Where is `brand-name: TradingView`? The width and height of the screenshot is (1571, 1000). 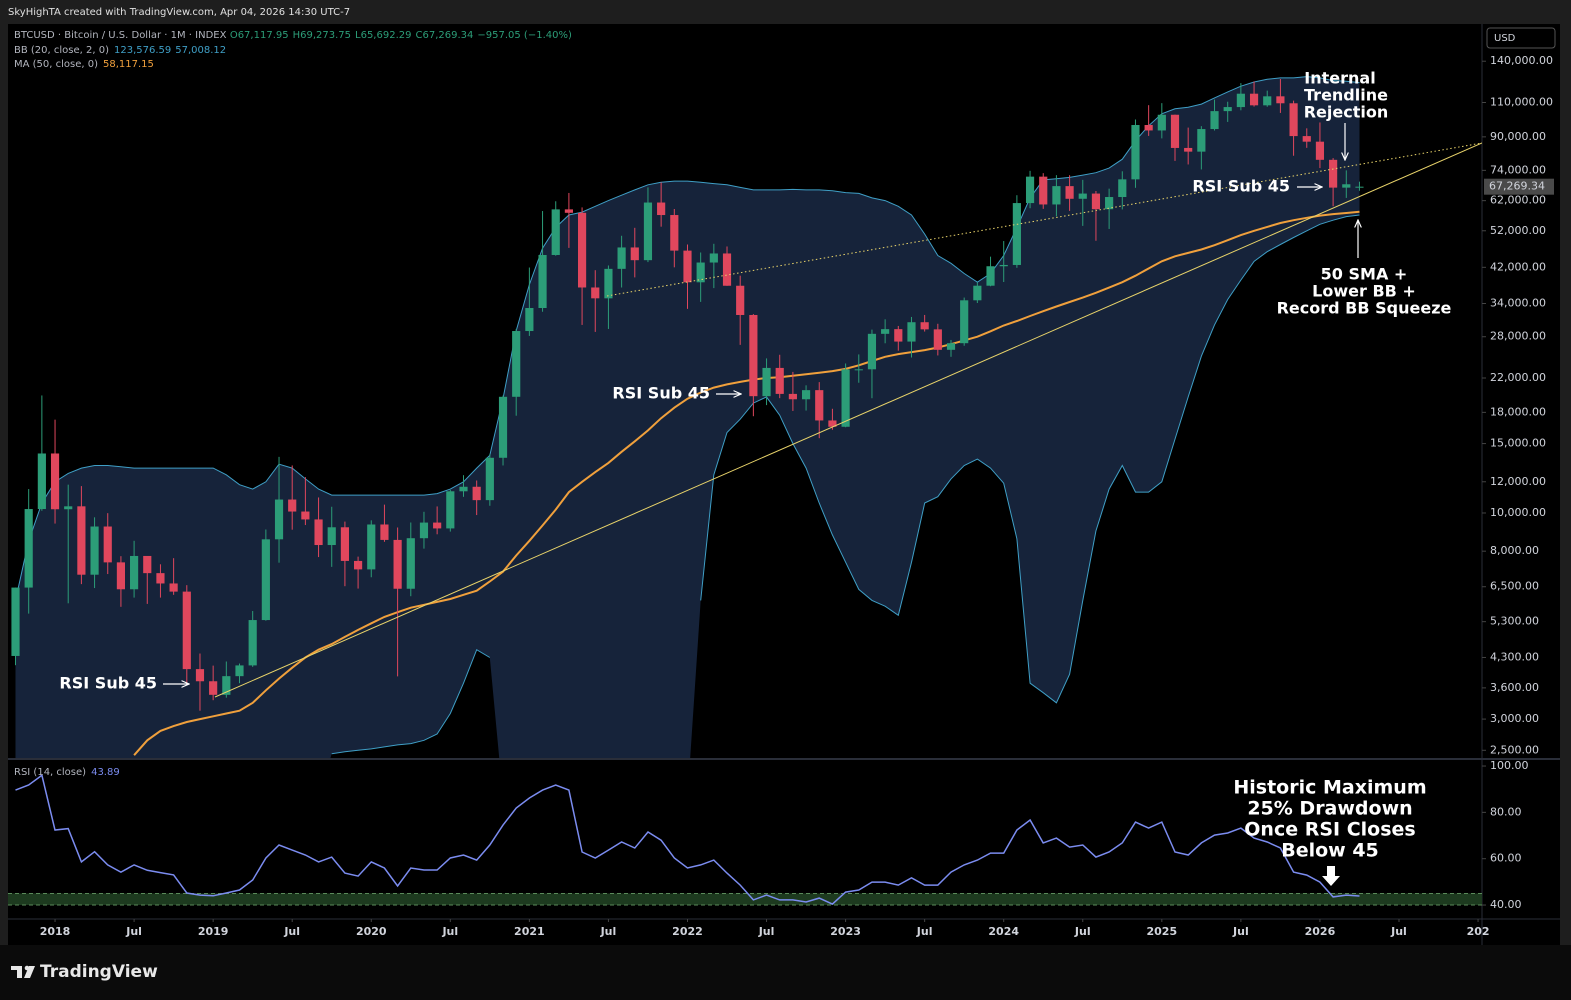
brand-name: TradingView is located at coordinates (99, 972).